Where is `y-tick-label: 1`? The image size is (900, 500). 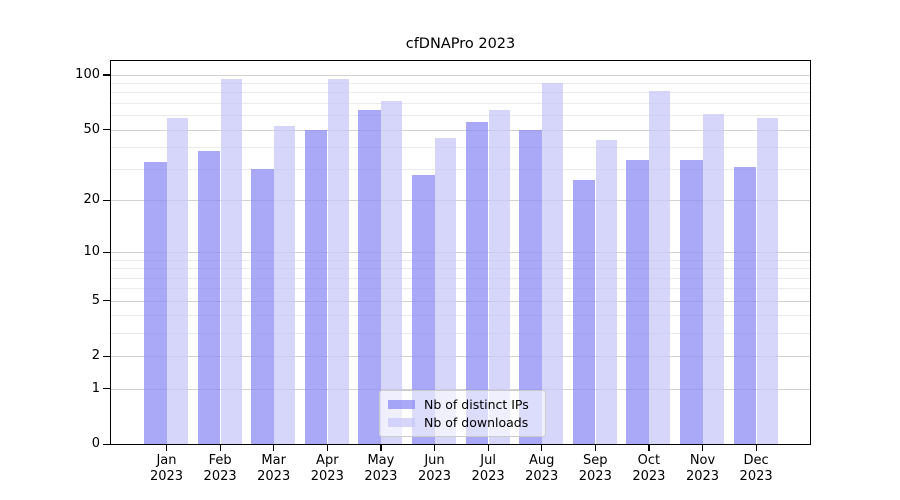 y-tick-label: 1 is located at coordinates (95, 388).